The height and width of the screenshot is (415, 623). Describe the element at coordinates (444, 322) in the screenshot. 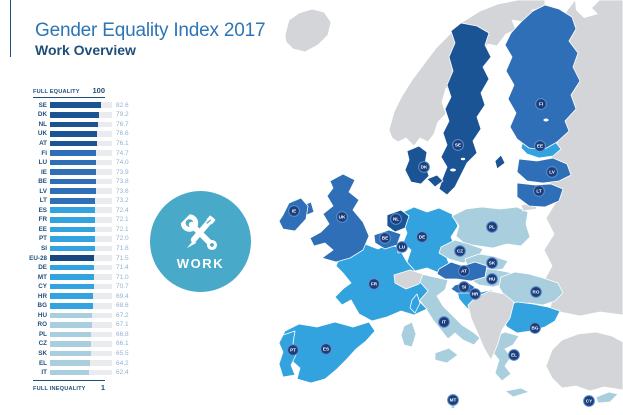

I see `svg-text: IT` at that location.